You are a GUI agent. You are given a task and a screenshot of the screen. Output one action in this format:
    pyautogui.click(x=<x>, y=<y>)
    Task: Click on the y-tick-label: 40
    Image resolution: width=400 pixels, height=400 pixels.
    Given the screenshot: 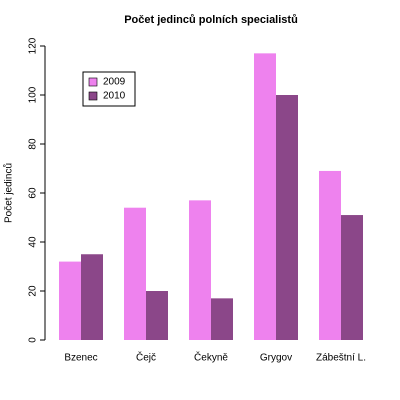 What is the action you would take?
    pyautogui.click(x=33, y=242)
    